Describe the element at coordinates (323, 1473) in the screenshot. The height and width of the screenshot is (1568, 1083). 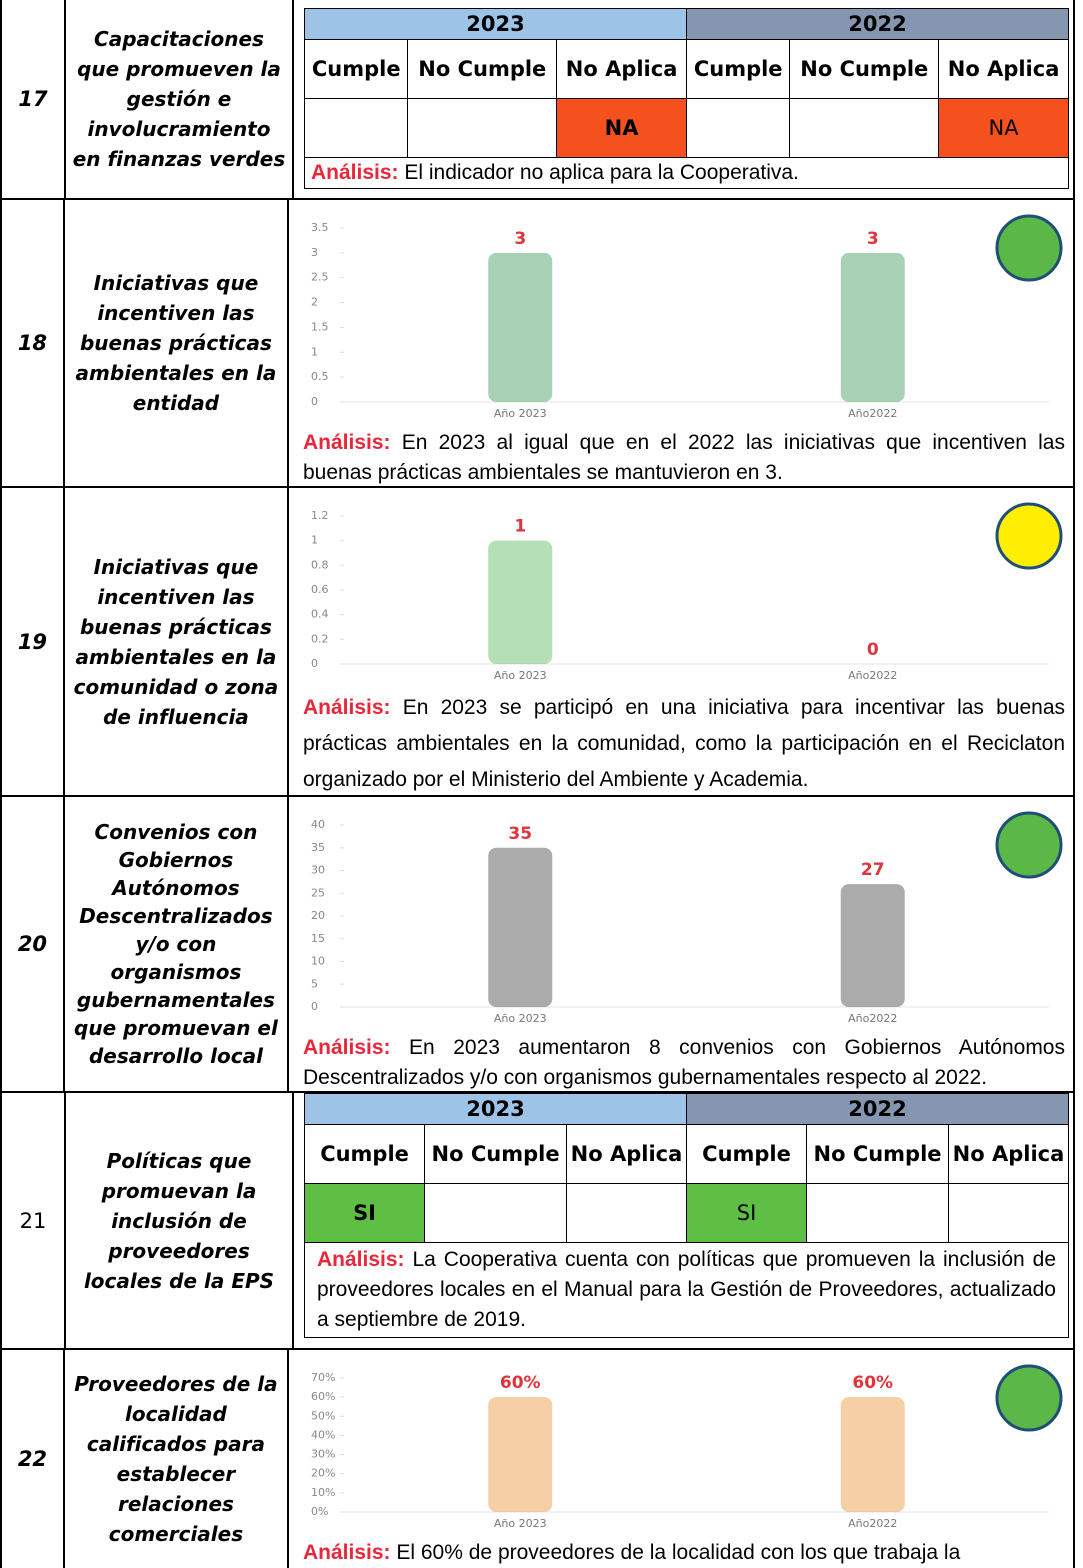
I see `y-tick-label: 20%` at that location.